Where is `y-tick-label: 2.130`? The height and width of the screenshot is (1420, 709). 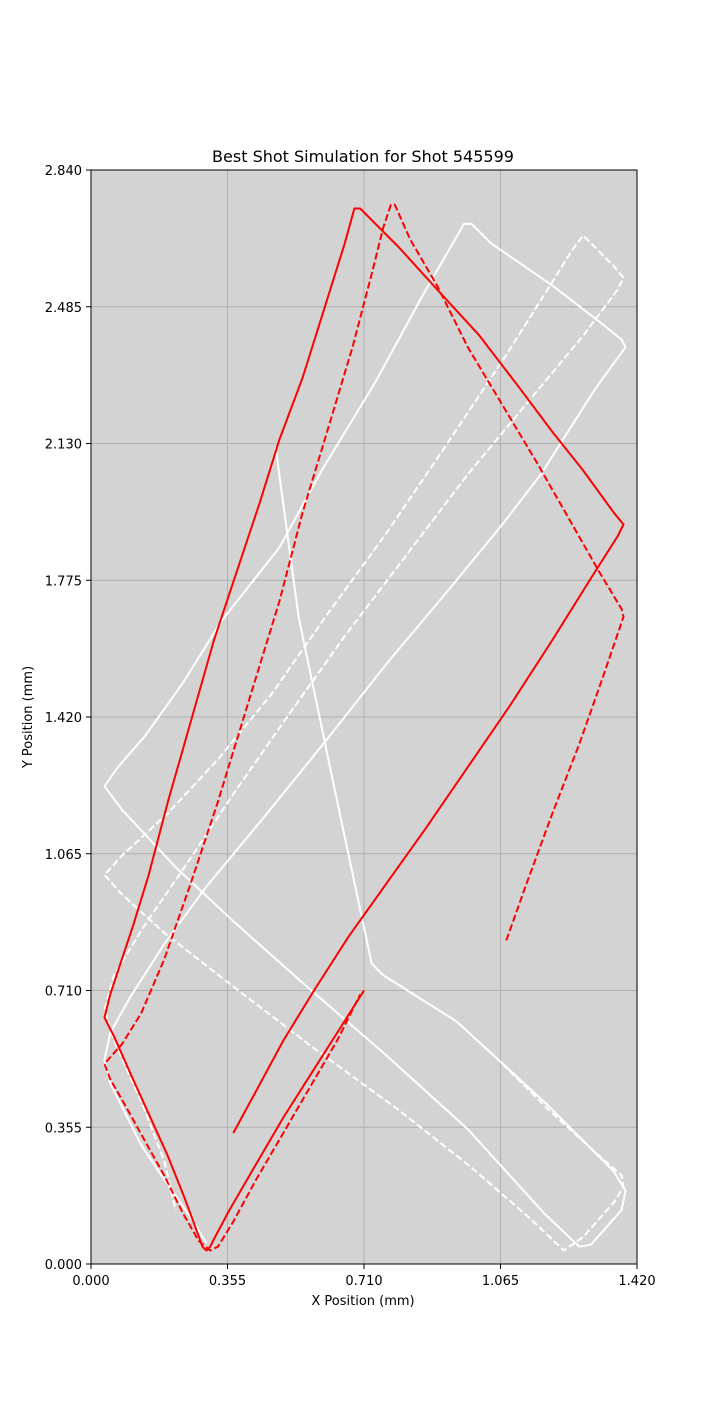
y-tick-label: 2.130 is located at coordinates (63, 445).